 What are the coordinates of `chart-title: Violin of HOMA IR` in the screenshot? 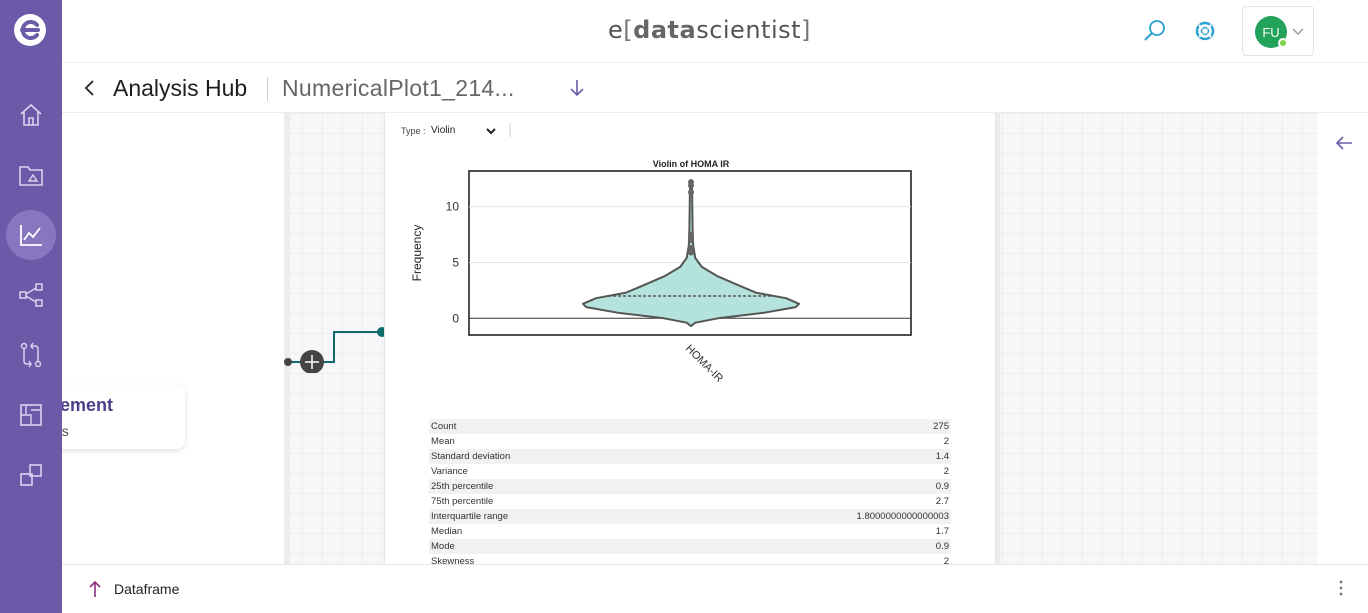 It's located at (691, 164).